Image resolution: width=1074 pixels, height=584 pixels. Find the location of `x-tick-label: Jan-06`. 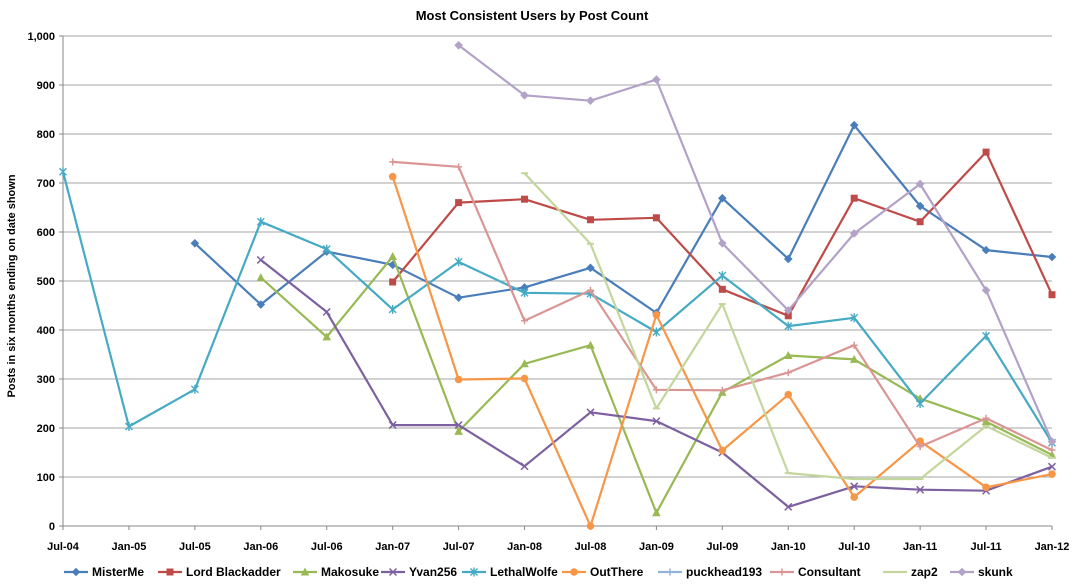

x-tick-label: Jan-06 is located at coordinates (260, 547).